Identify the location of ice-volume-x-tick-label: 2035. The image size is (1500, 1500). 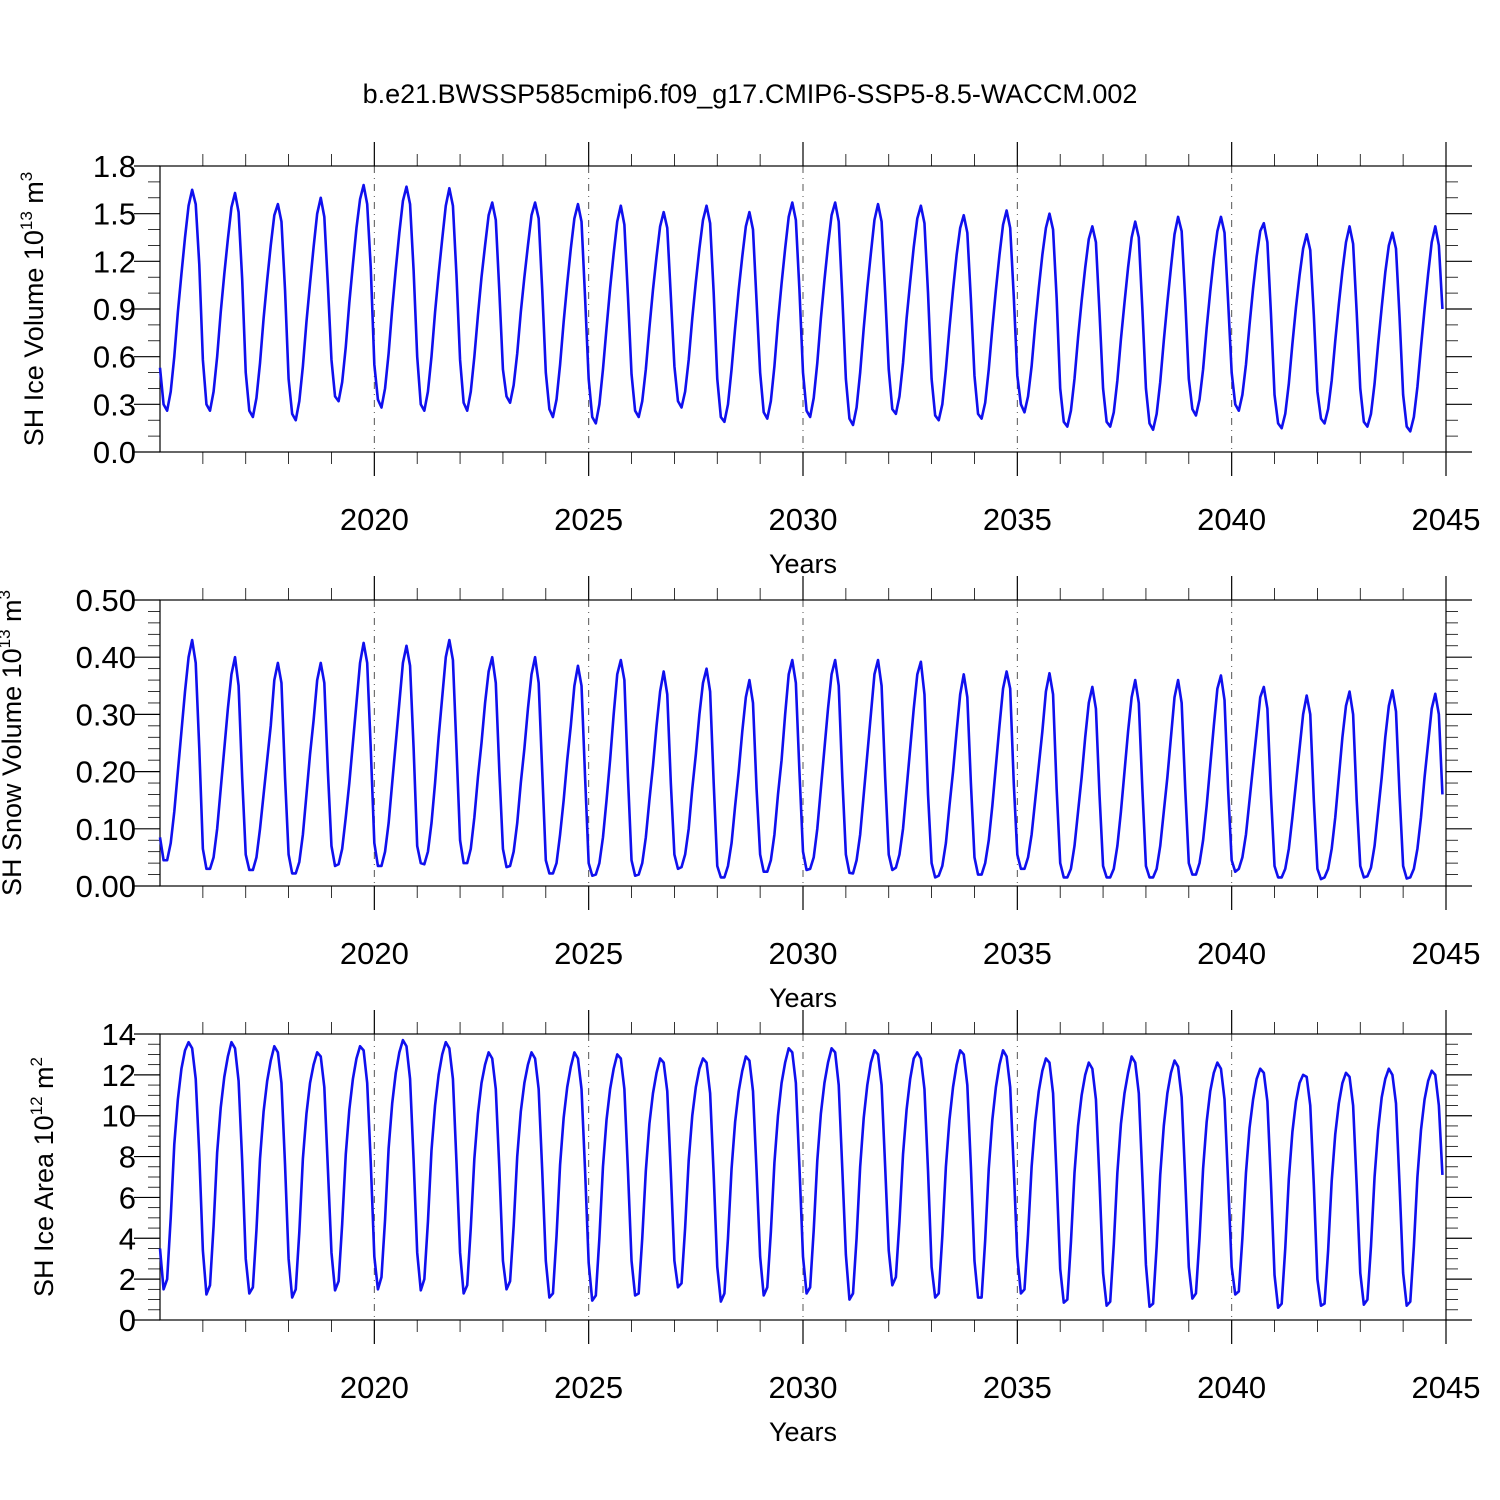
(1017, 519).